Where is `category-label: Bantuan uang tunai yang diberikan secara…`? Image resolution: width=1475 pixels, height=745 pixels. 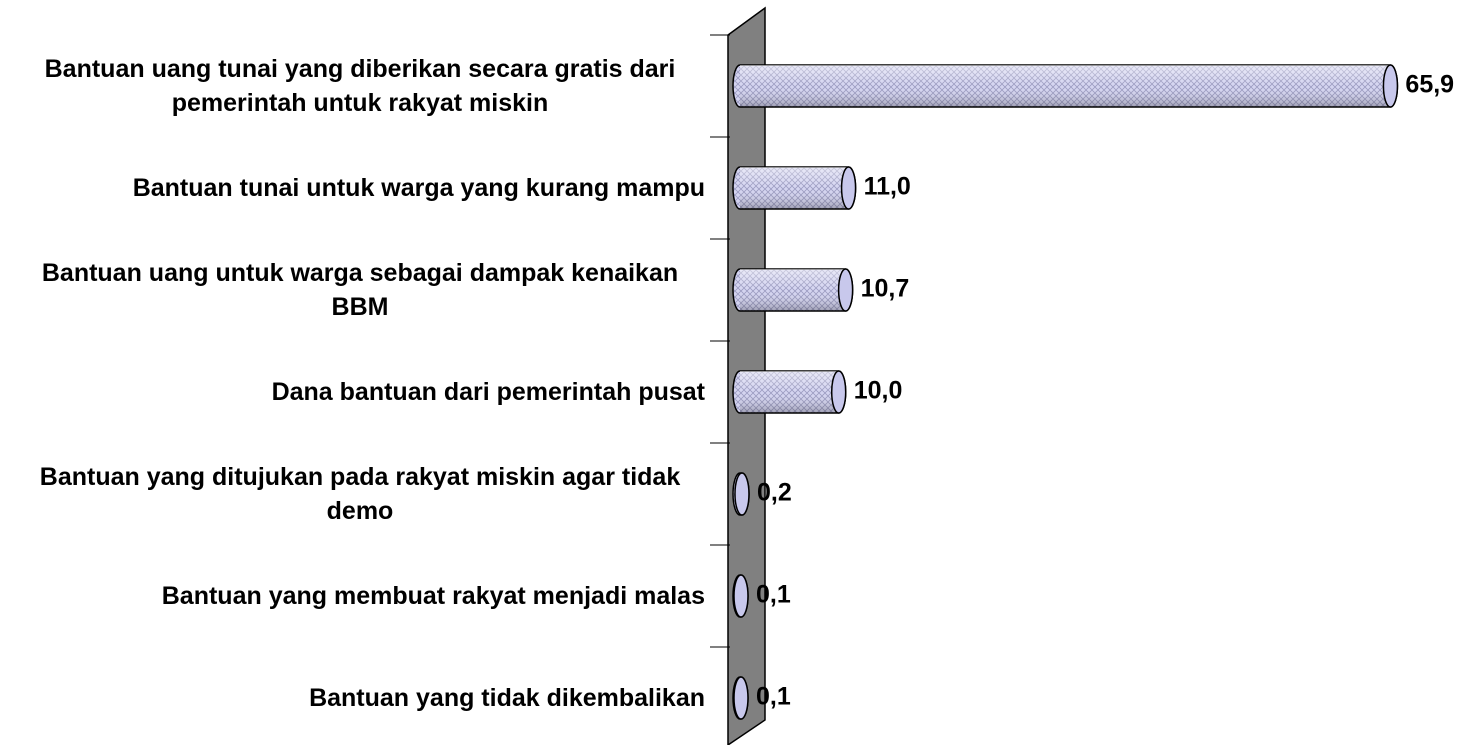 category-label: Bantuan uang tunai yang diberikan secara… is located at coordinates (352, 86).